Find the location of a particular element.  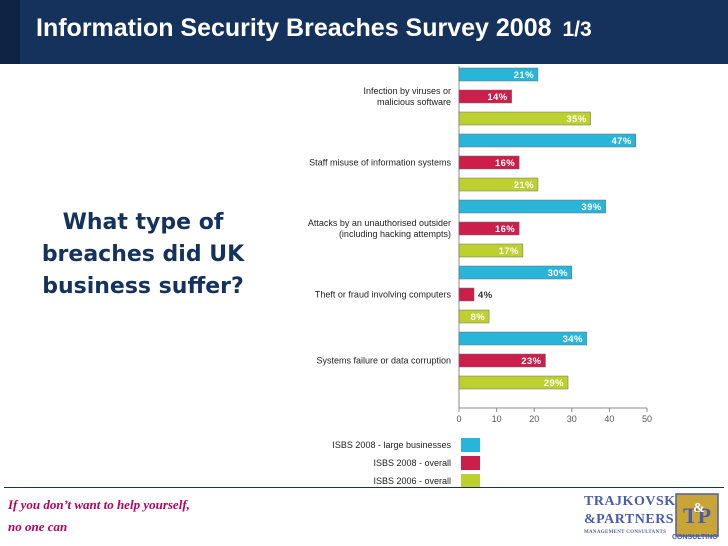

category-label-1-line-1: Infection by viruses or is located at coordinates (407, 91).